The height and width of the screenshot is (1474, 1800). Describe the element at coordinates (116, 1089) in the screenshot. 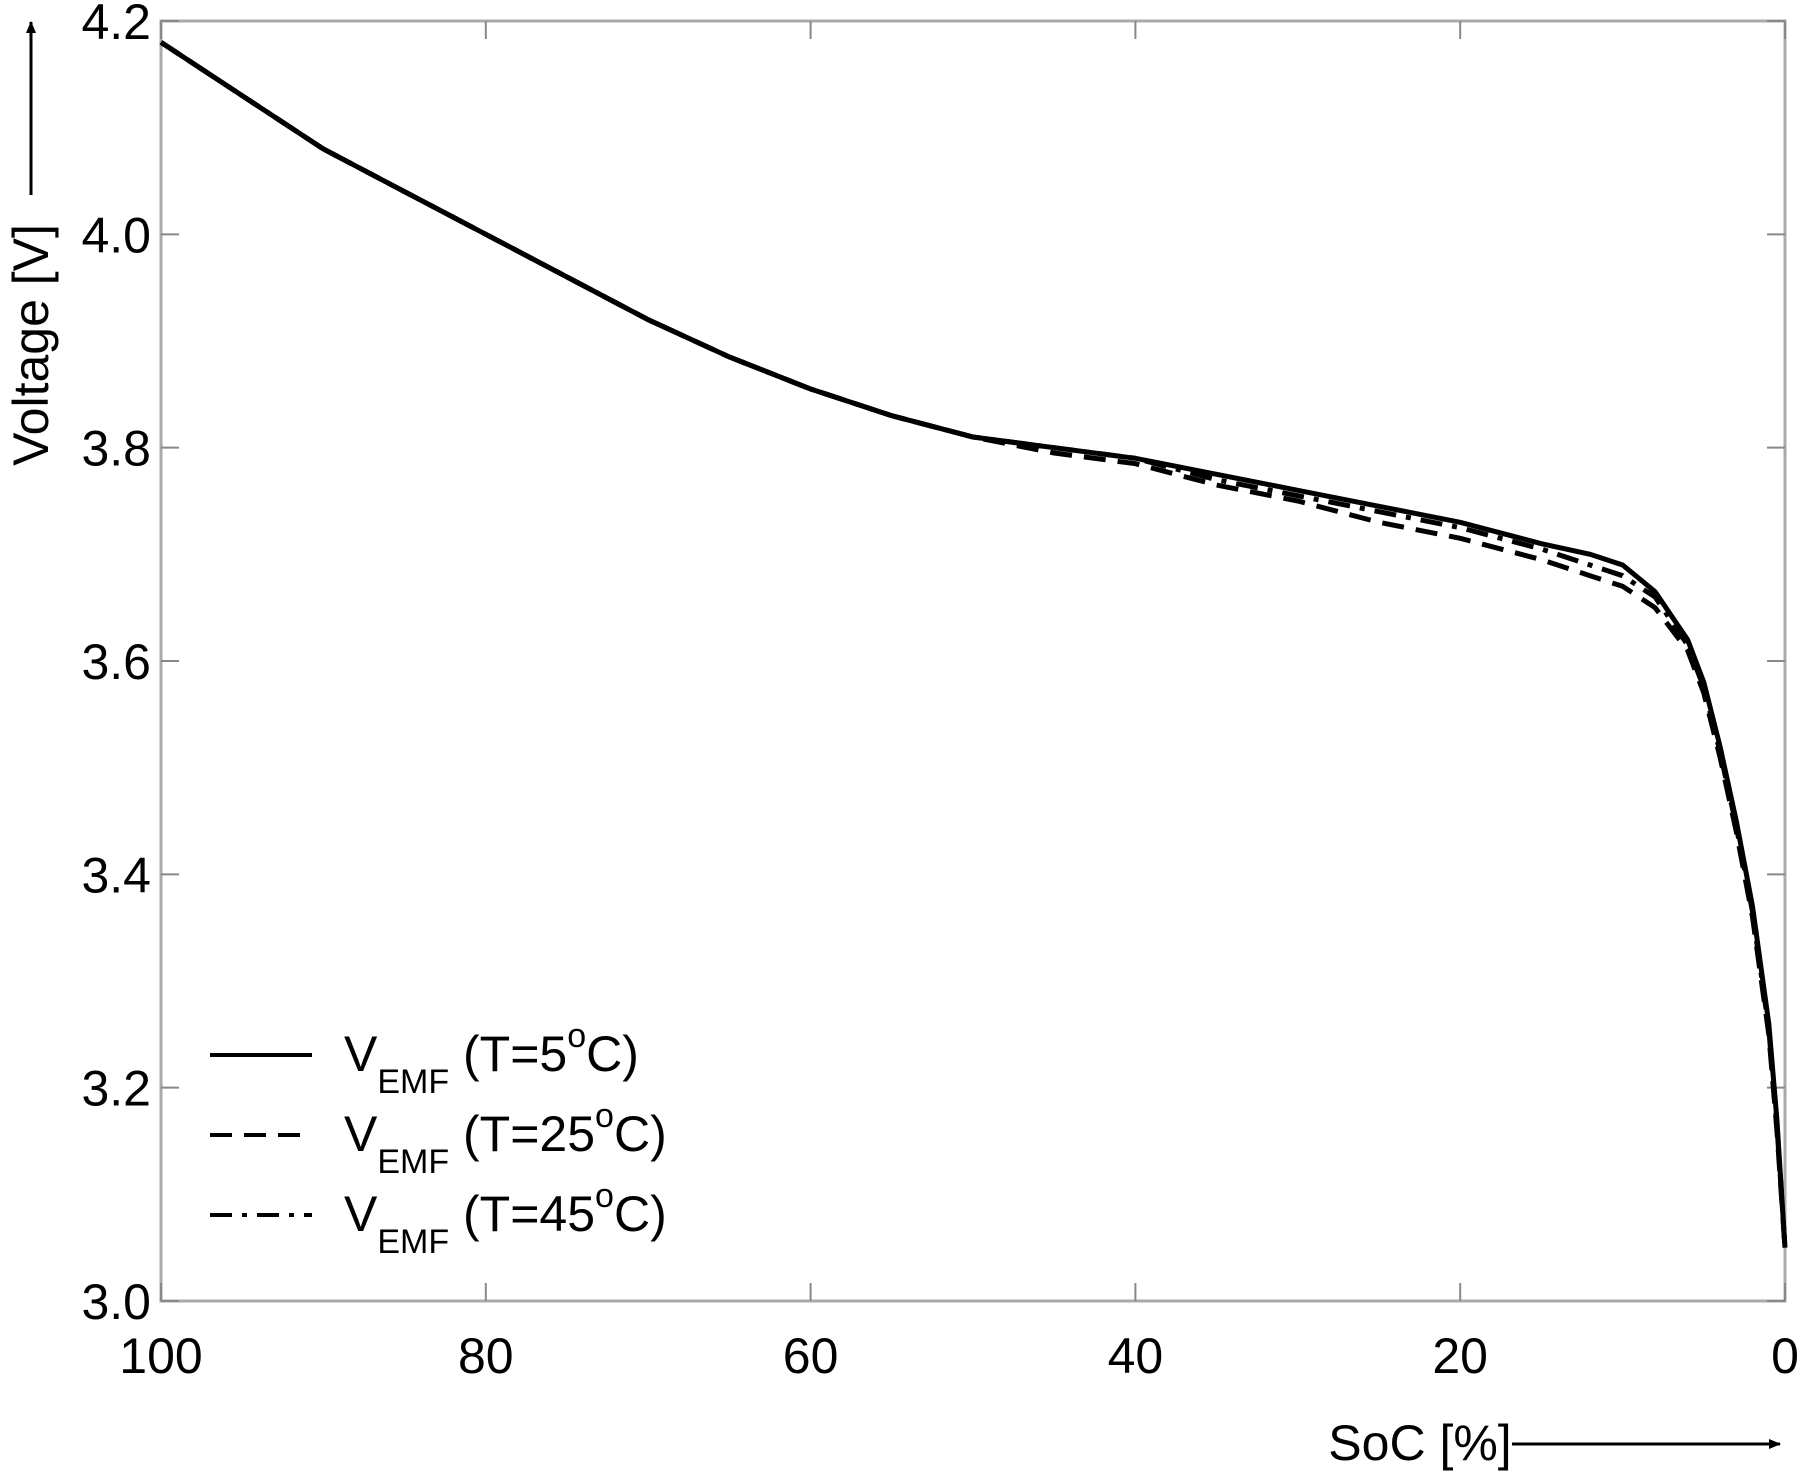

I see `y-tick-label: 3.2` at that location.